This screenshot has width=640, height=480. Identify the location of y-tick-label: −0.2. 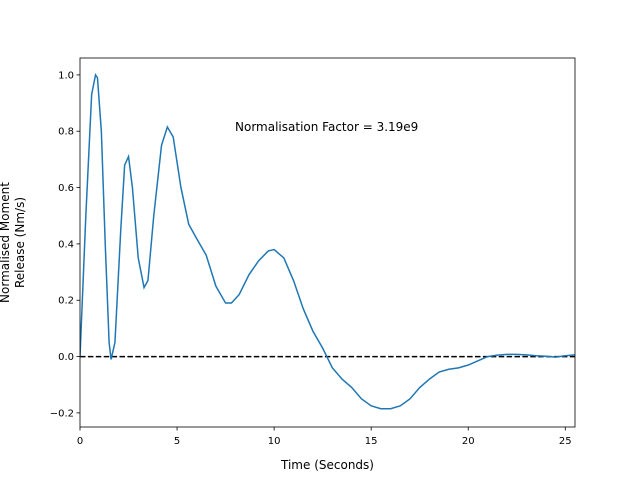
(62, 413).